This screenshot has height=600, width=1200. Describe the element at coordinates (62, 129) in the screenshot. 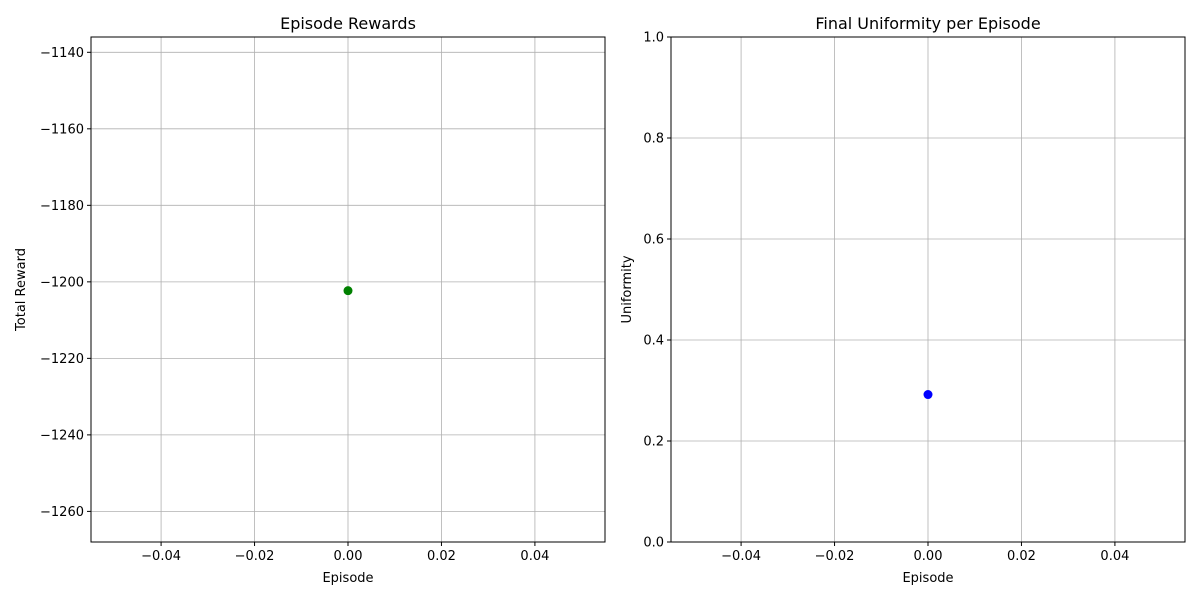

I see `rewards-y-tick-label: −1160` at that location.